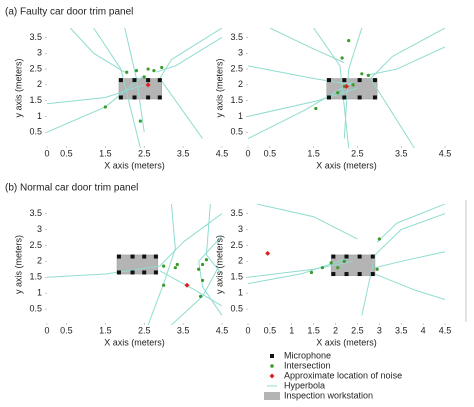  I want to click on legend-label: Approximate location of noise, so click(343, 375).